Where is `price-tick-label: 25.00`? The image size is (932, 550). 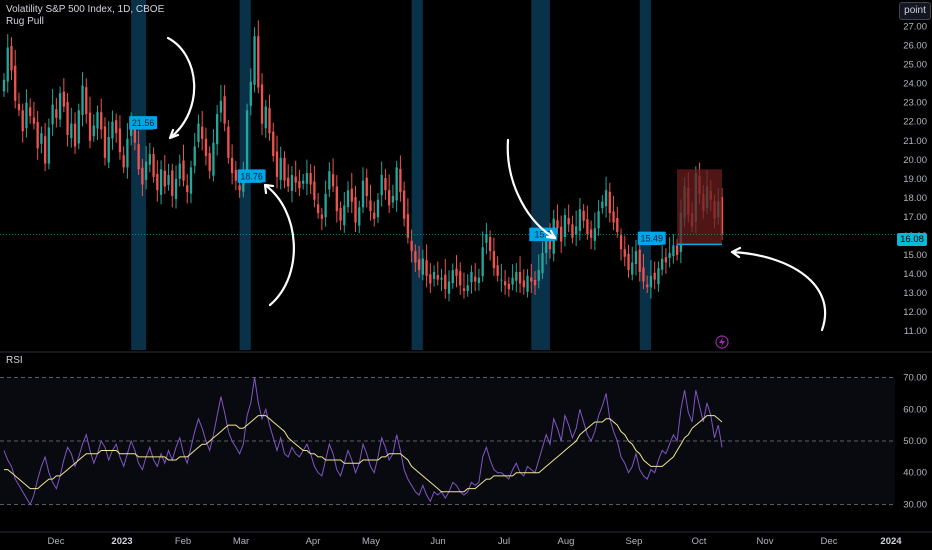
price-tick-label: 25.00 is located at coordinates (915, 65).